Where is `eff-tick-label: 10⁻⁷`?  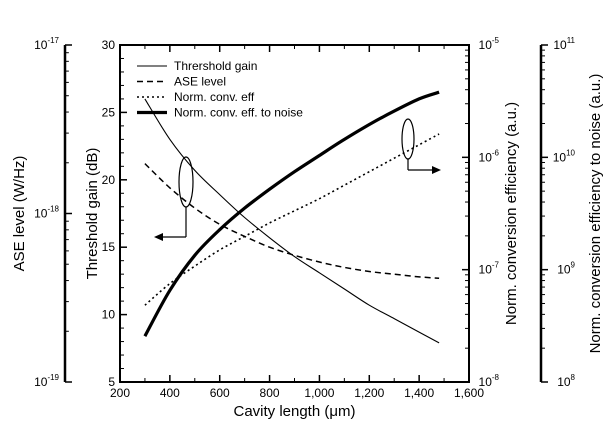
eff-tick-label: 10⁻⁷ is located at coordinates (489, 269).